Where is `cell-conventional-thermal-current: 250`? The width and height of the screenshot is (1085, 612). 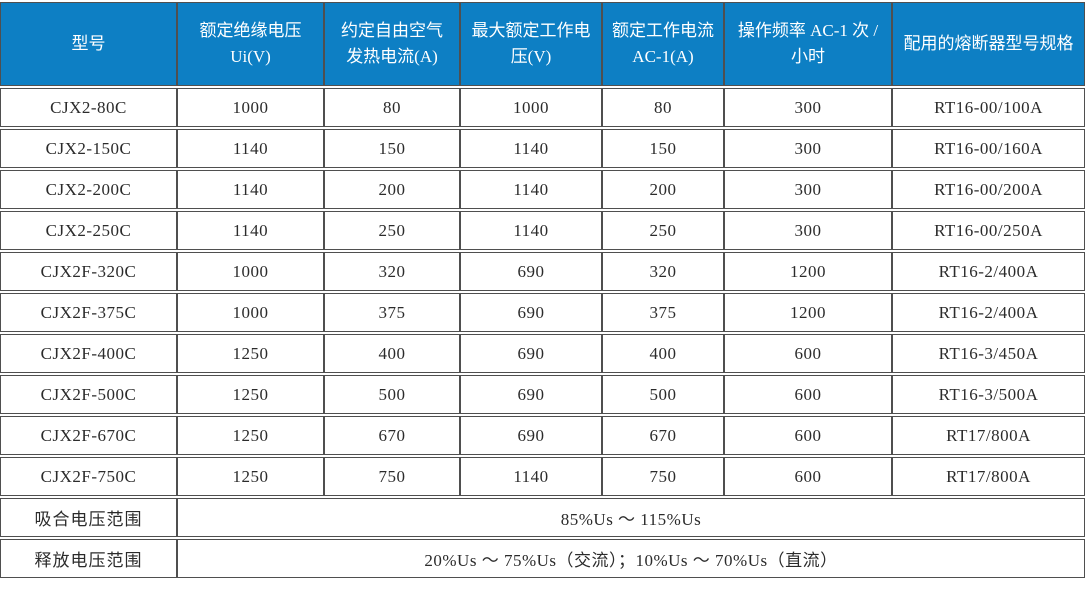
cell-conventional-thermal-current: 250 is located at coordinates (392, 230).